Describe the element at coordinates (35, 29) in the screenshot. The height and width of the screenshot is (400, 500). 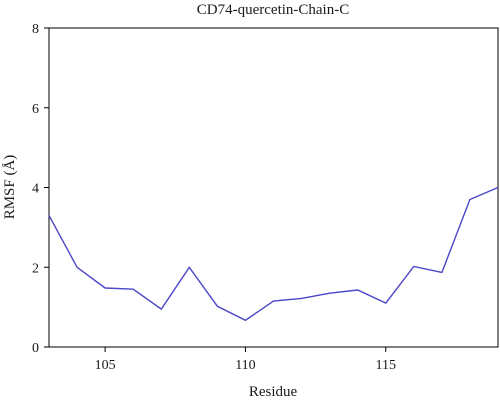
I see `y-tick-label: 8` at that location.